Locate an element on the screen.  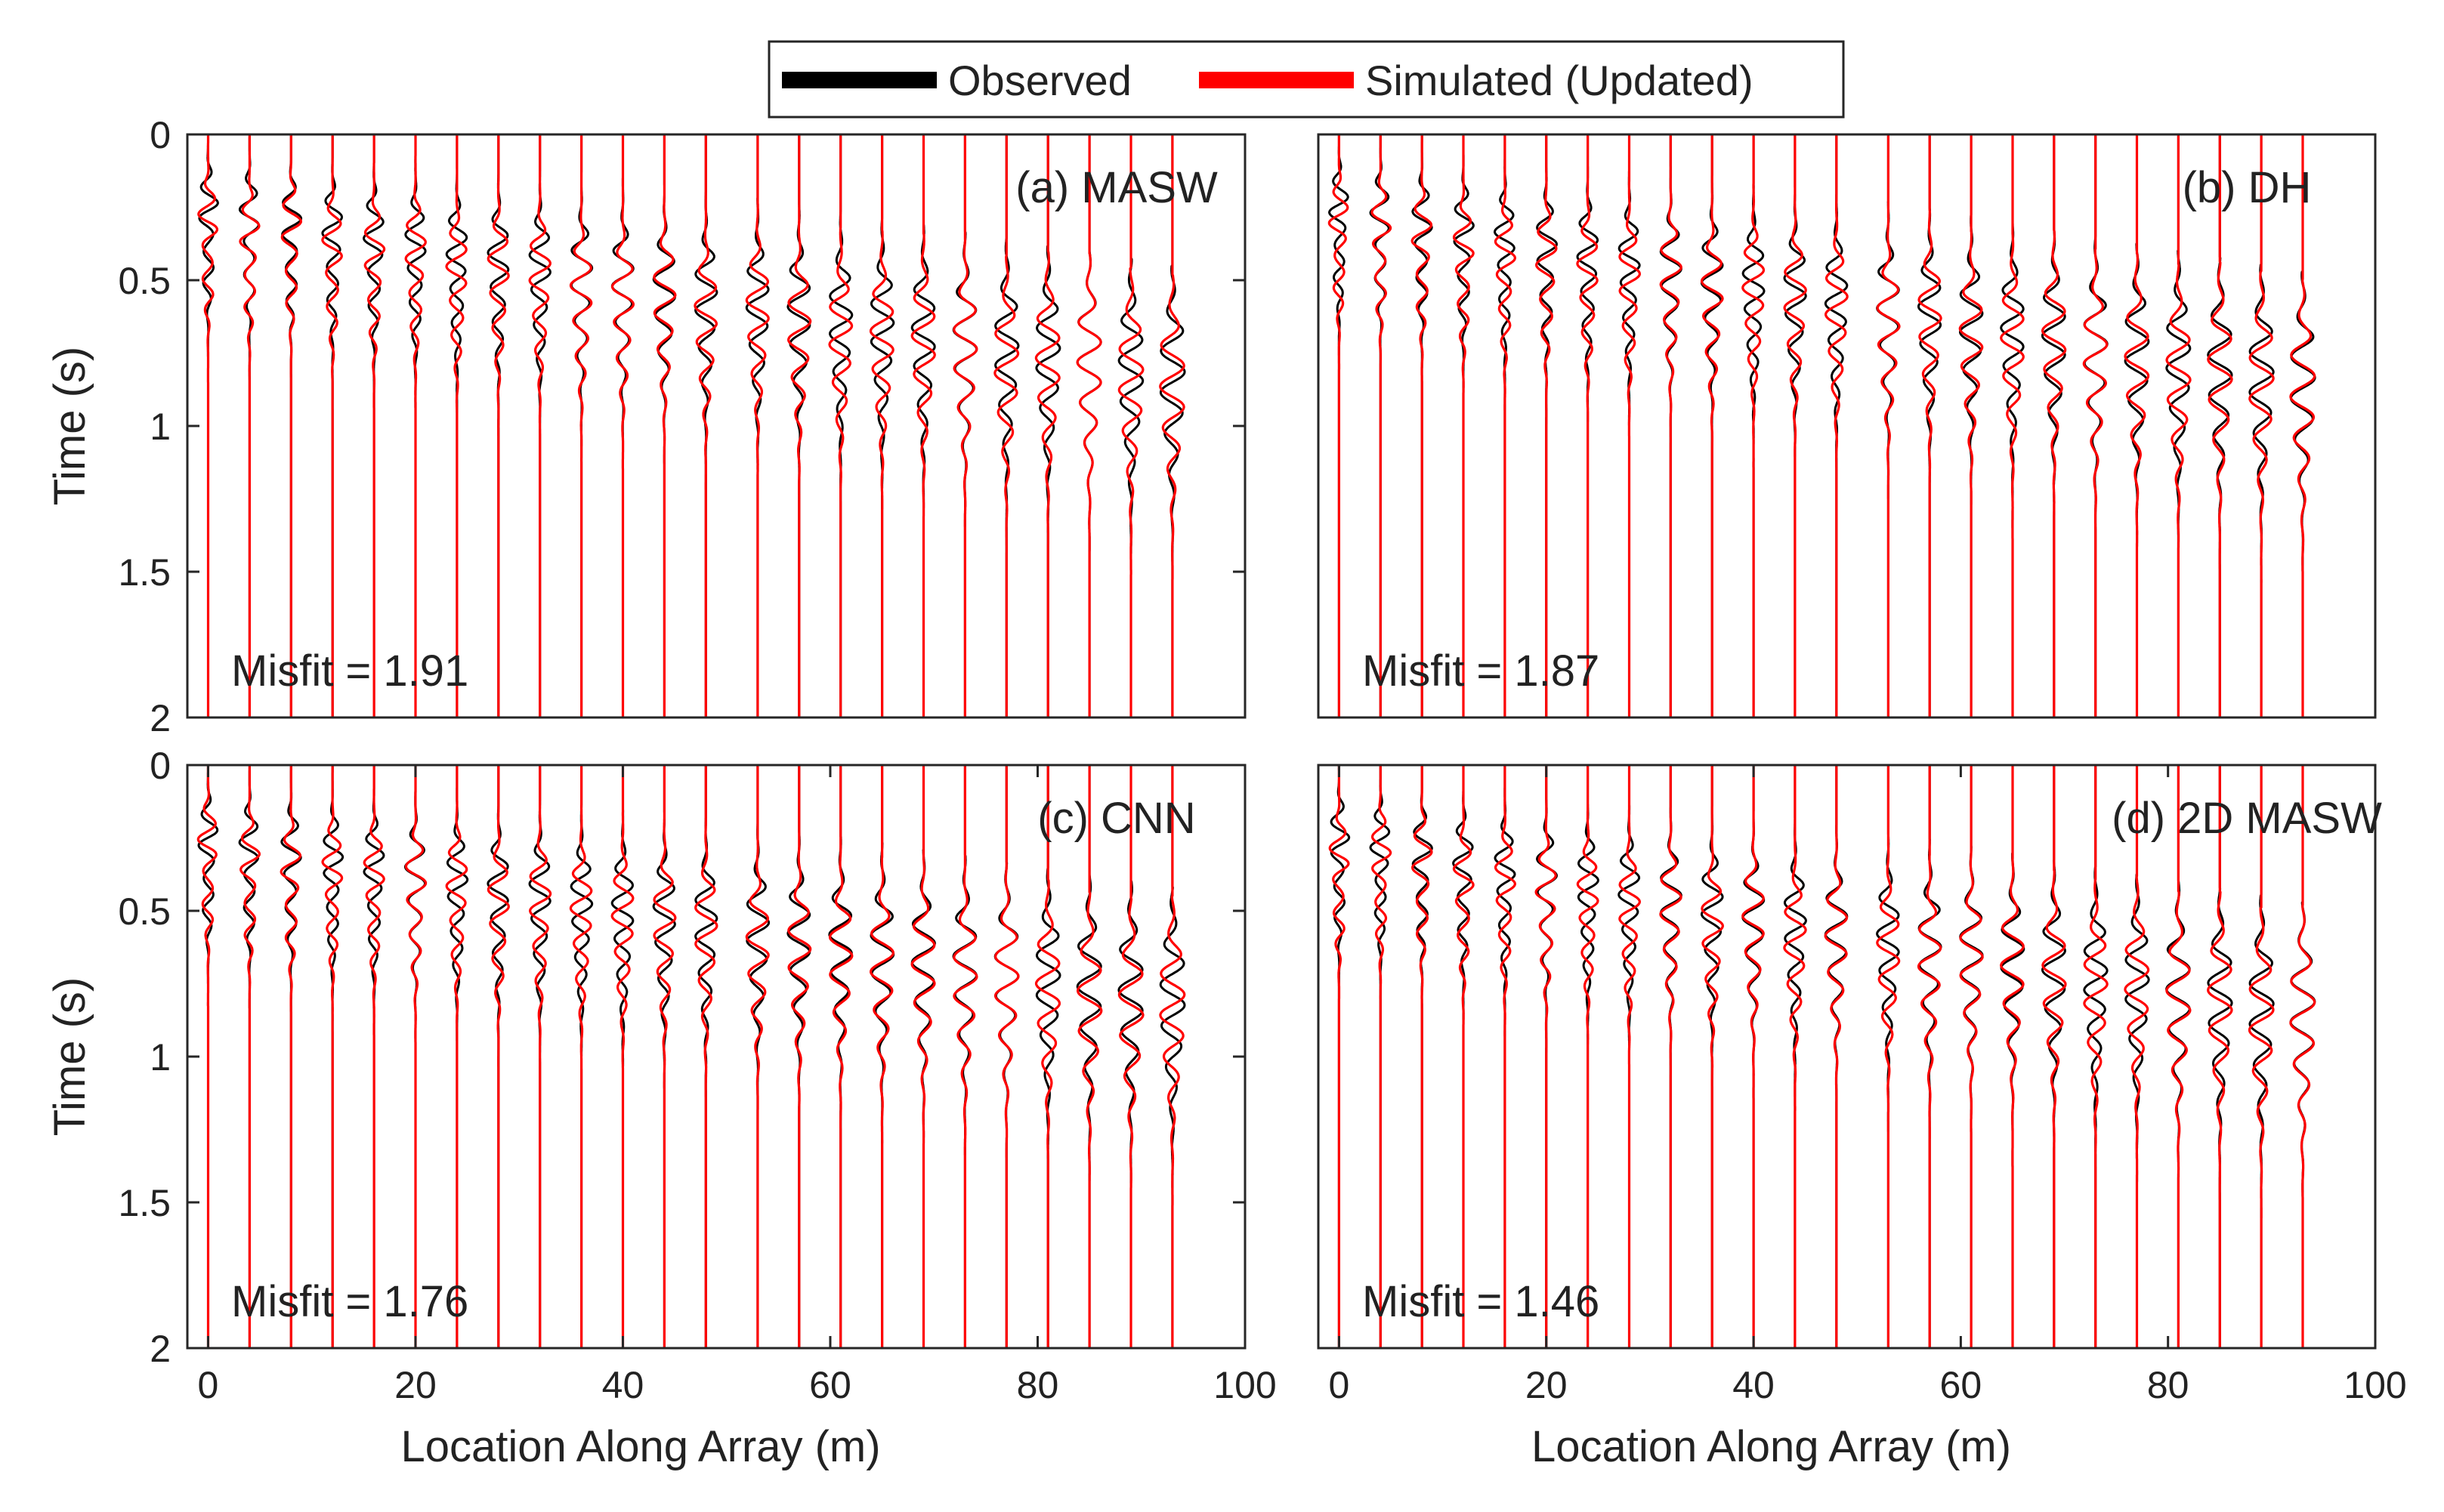
panel-title-group-0: (a) MASW is located at coordinates (1116, 187).